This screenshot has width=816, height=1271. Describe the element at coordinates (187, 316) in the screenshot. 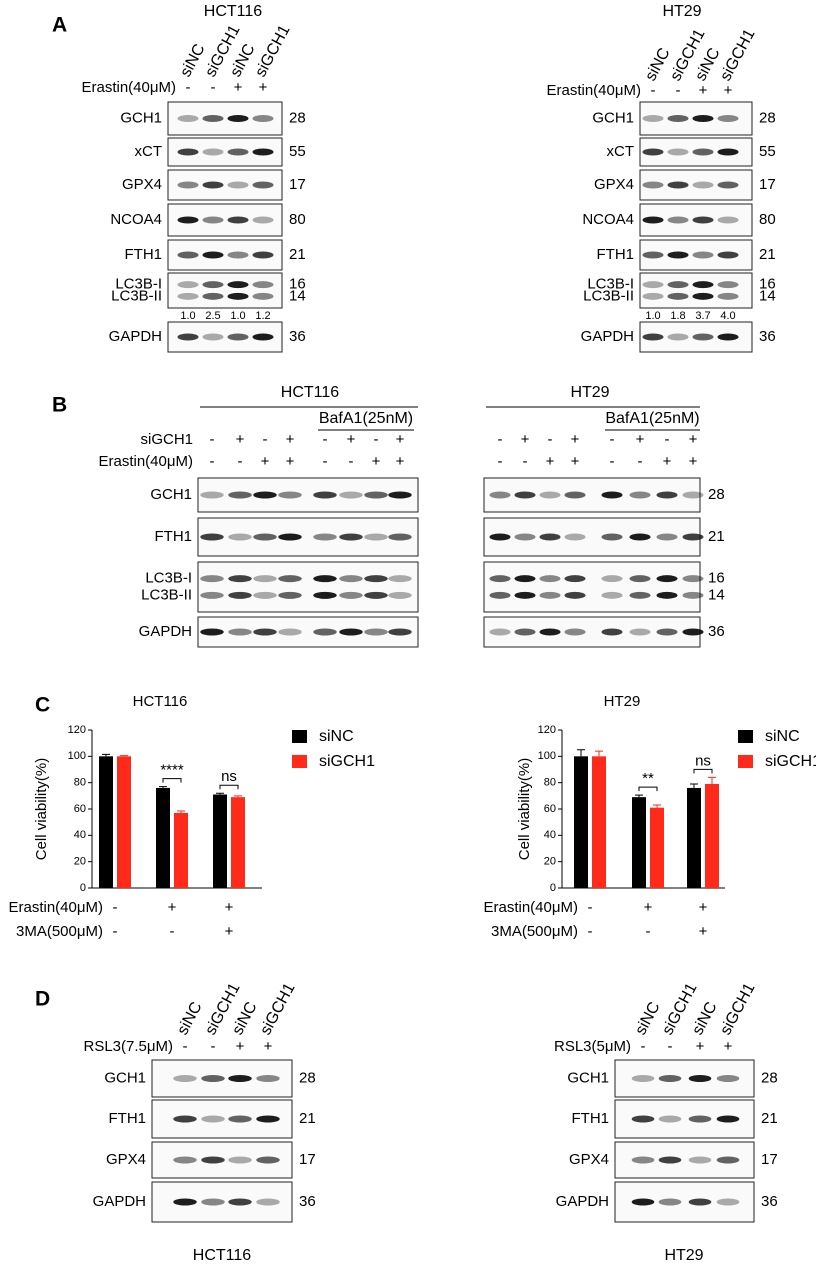

I see `ratio-label: 1.0` at that location.